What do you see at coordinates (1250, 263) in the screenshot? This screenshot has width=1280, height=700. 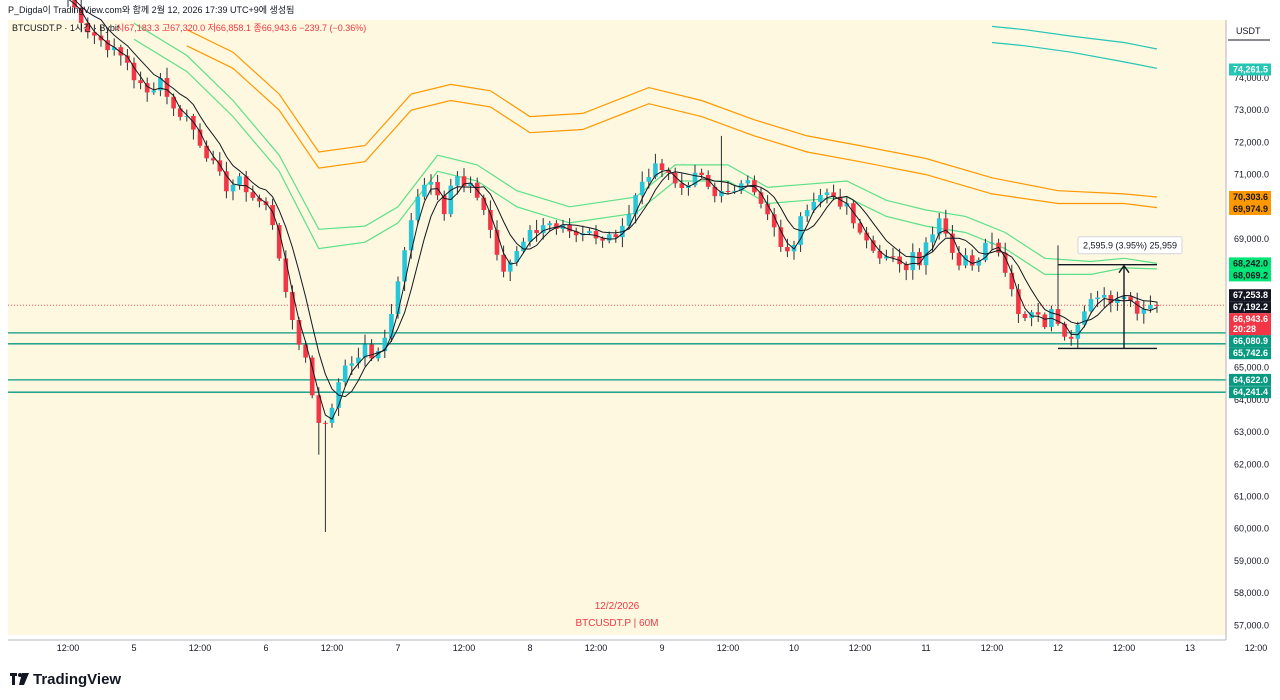 I see `price-badge-label: 68,242.0` at bounding box center [1250, 263].